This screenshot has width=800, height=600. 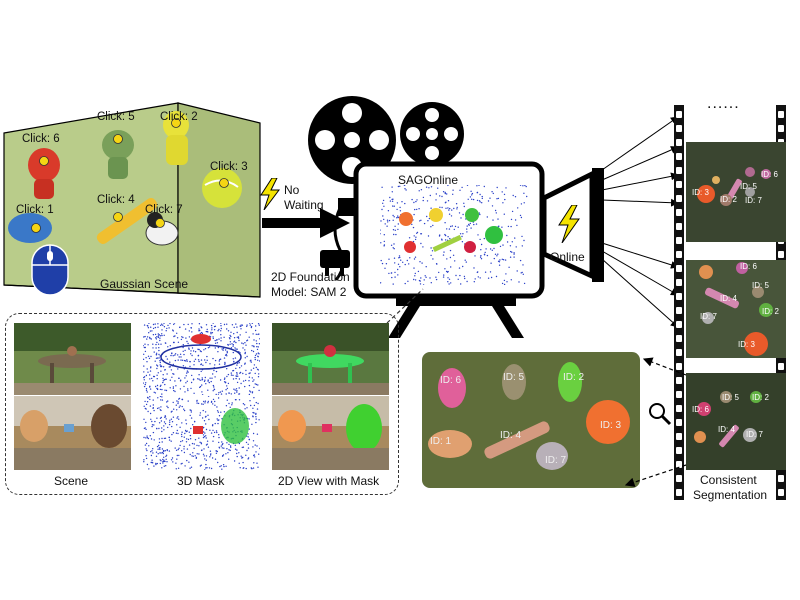 I want to click on caption-scene: Scene, so click(x=71, y=481).